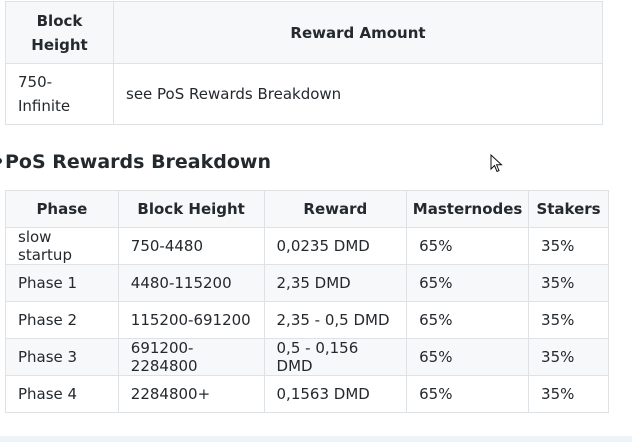 This screenshot has height=442, width=632. I want to click on table-cell: 2,35 DMD, so click(335, 283).